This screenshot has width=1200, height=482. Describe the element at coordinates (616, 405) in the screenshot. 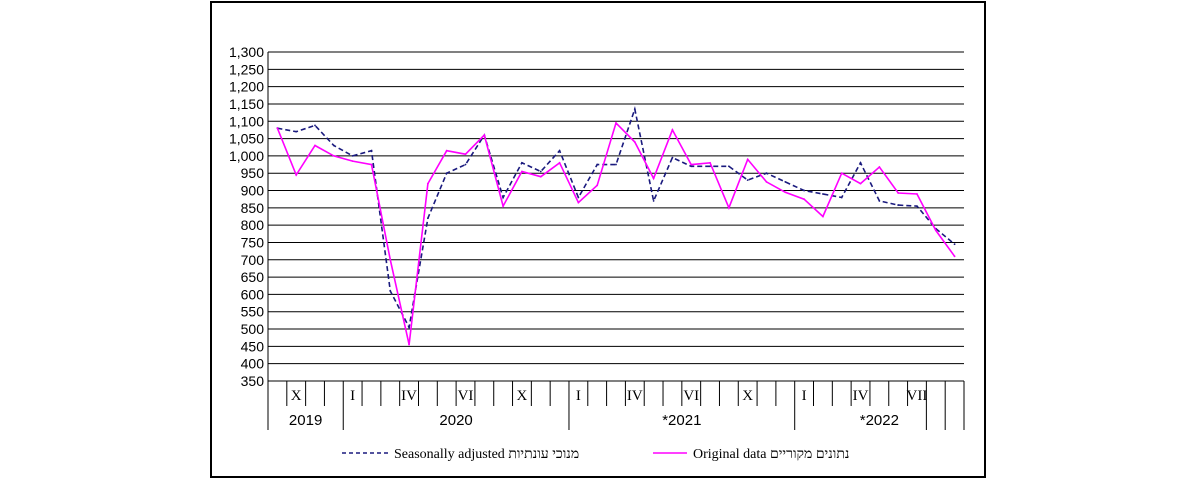

I see `x-axis: X I IV VI X I IV VI X I IV VII 2019 2020 *2021 *2022` at that location.